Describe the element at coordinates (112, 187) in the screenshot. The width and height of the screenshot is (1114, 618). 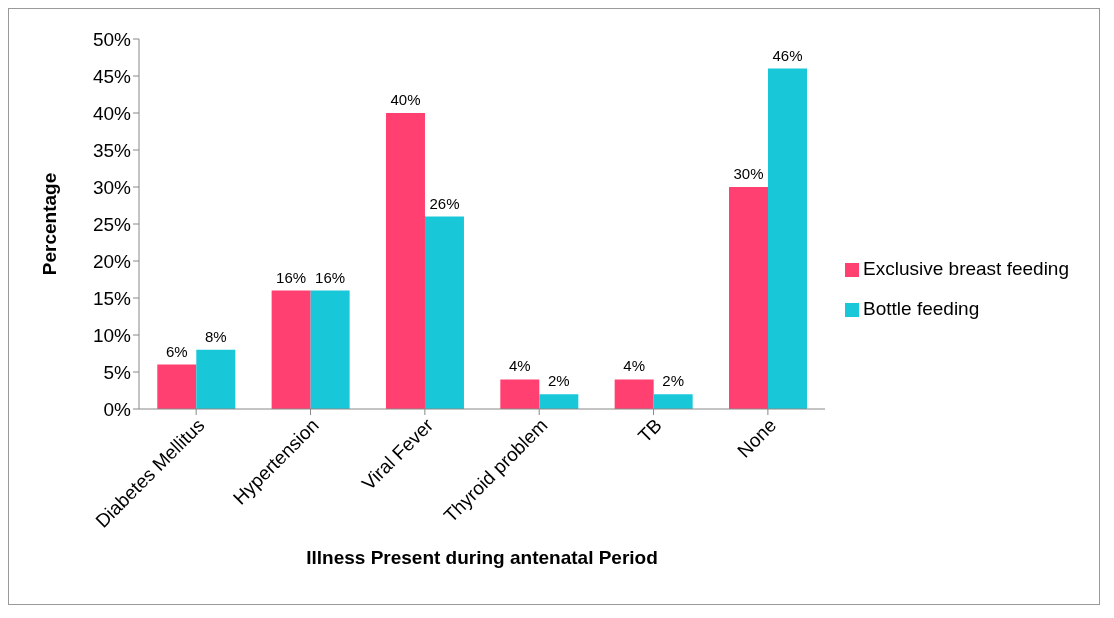
I see `y-tick-label: 30%` at that location.